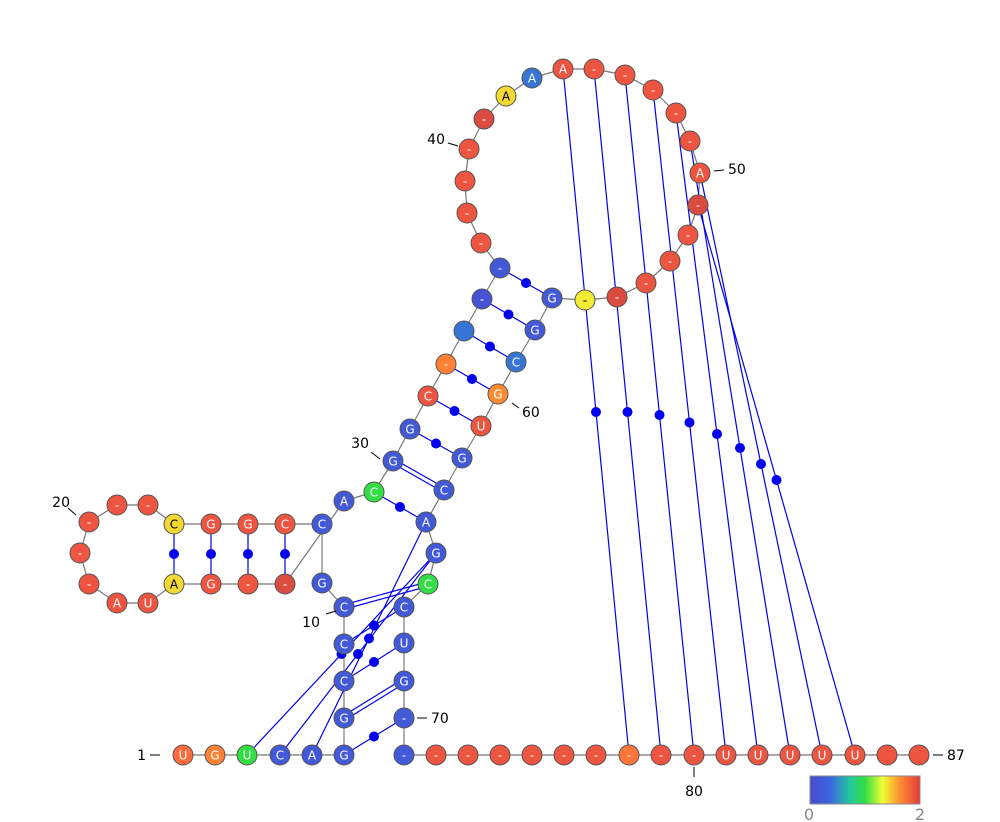 This screenshot has width=1000, height=822. What do you see at coordinates (61, 503) in the screenshot?
I see `position-label: 20` at bounding box center [61, 503].